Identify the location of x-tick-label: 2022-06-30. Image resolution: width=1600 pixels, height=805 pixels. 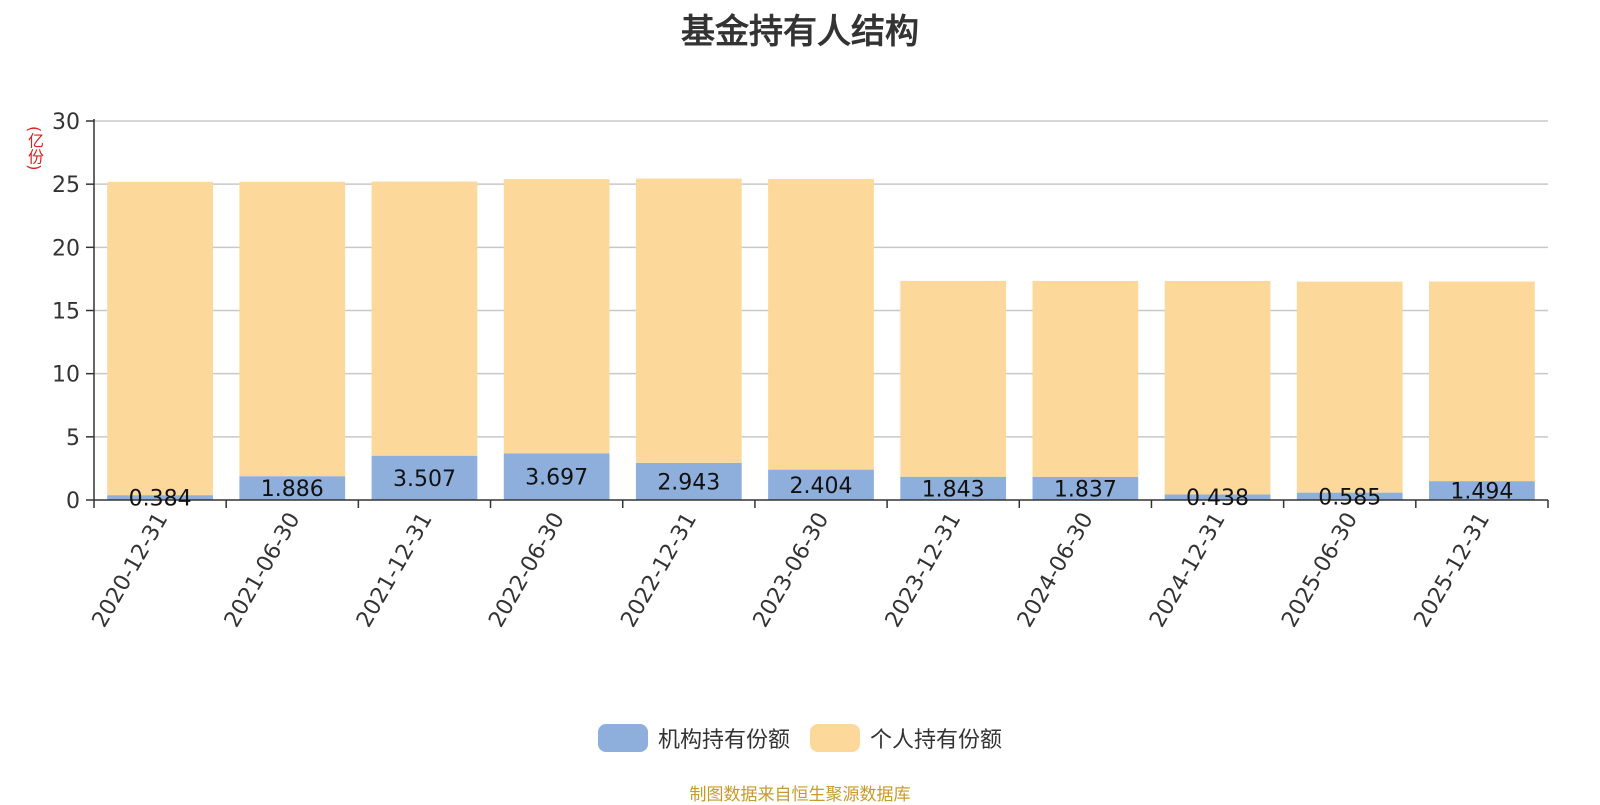
(527, 570).